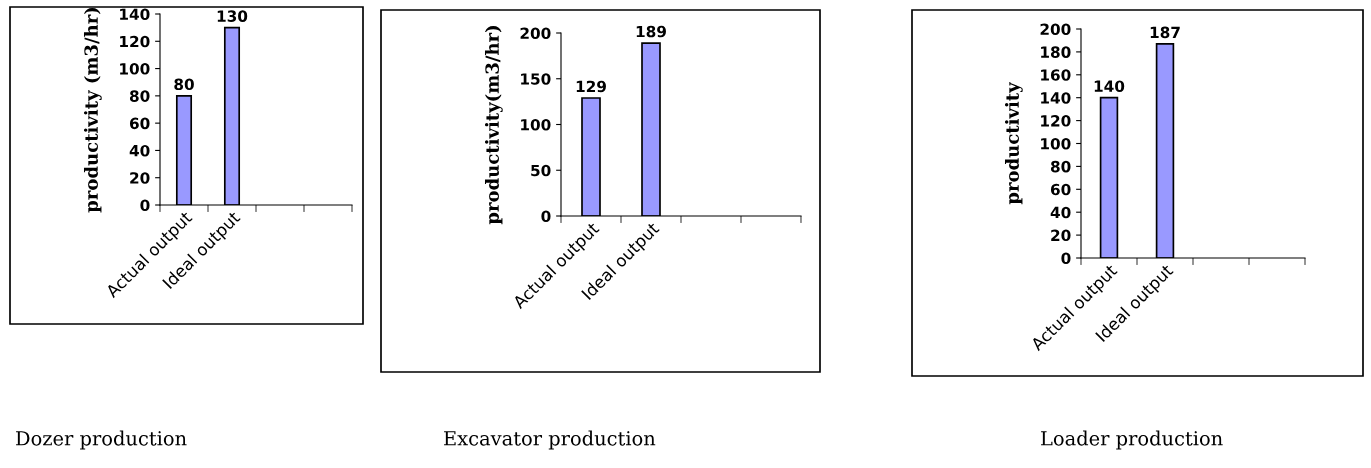 The image size is (1371, 468). What do you see at coordinates (1132, 440) in the screenshot?
I see `text: Loader production` at bounding box center [1132, 440].